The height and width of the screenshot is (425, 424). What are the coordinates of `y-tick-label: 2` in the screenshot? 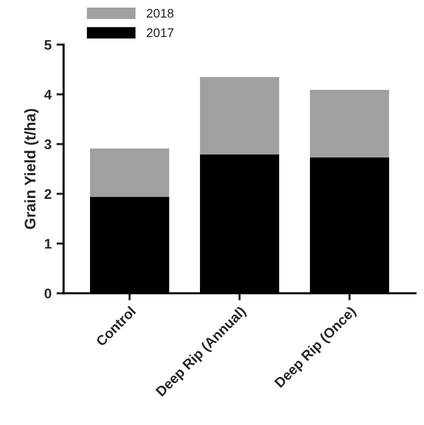 It's located at (48, 194).